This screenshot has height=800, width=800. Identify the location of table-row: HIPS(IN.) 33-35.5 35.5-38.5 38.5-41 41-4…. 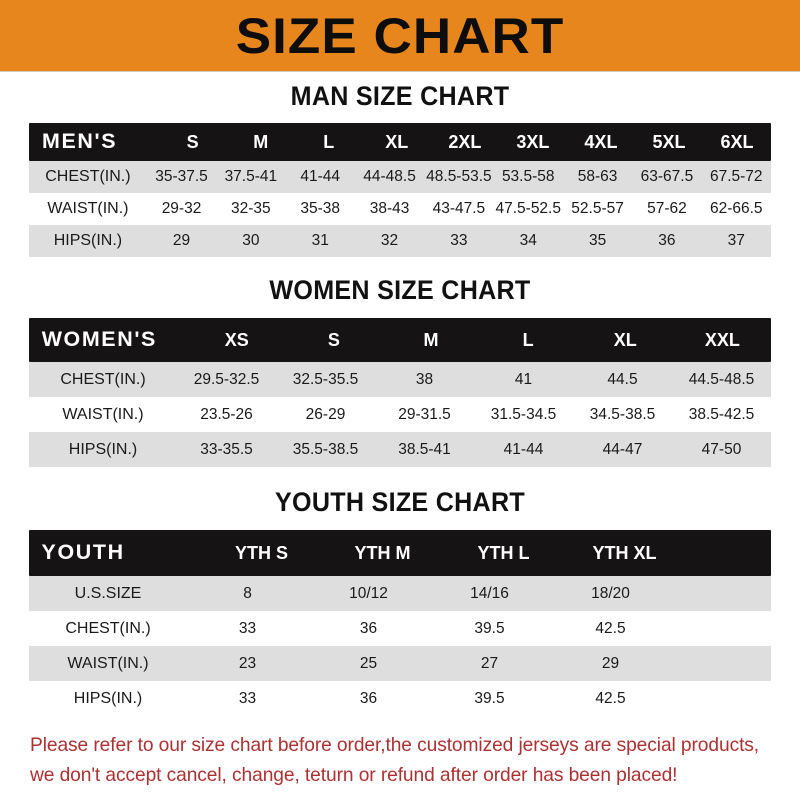
(400, 449).